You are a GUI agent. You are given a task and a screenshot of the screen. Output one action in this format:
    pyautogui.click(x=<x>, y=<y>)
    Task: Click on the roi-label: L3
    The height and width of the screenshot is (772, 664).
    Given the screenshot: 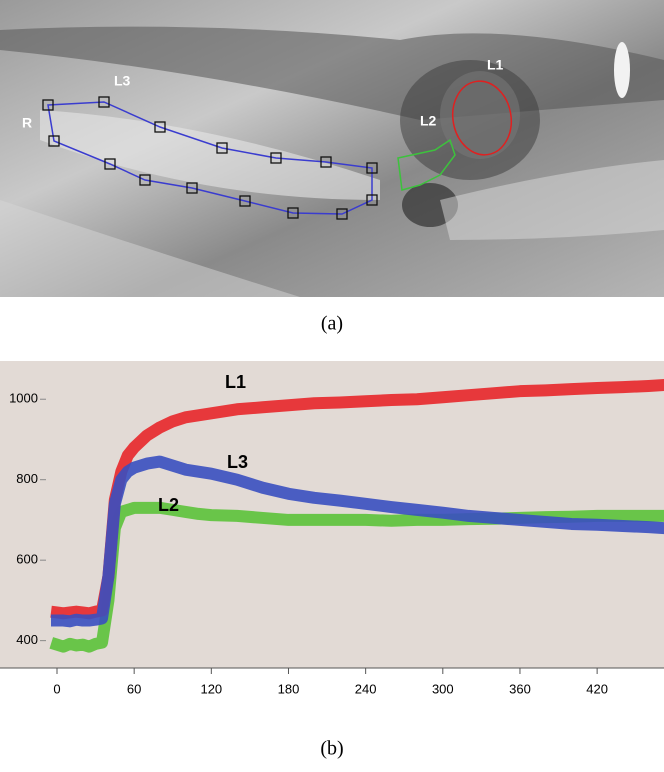 What is the action you would take?
    pyautogui.click(x=122, y=81)
    